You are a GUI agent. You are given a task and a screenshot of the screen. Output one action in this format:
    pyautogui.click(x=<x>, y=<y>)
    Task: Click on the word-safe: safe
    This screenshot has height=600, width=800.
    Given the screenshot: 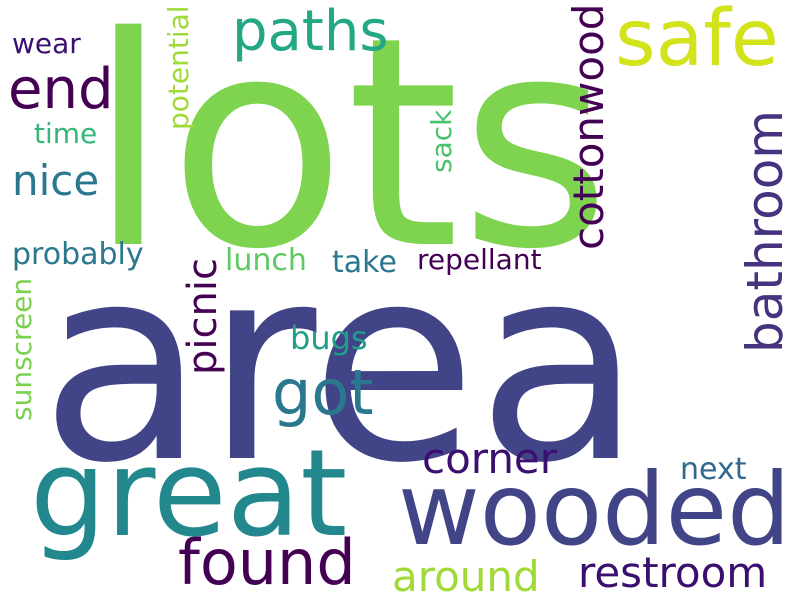 What is the action you would take?
    pyautogui.click(x=697, y=42)
    